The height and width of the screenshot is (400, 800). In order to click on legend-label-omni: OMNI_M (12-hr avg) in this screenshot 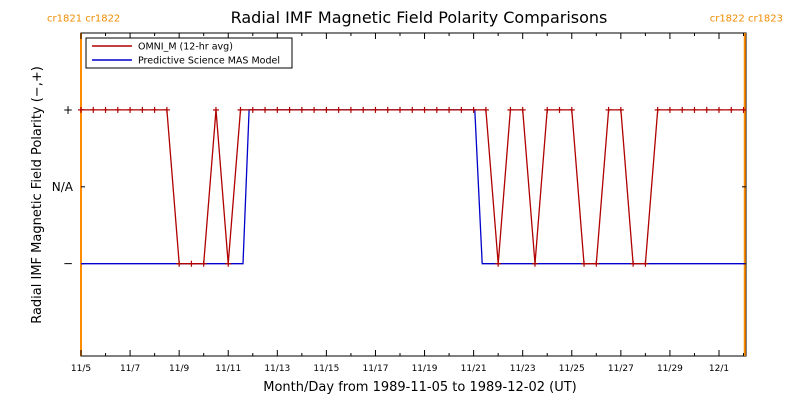, I will do `click(185, 47)`.